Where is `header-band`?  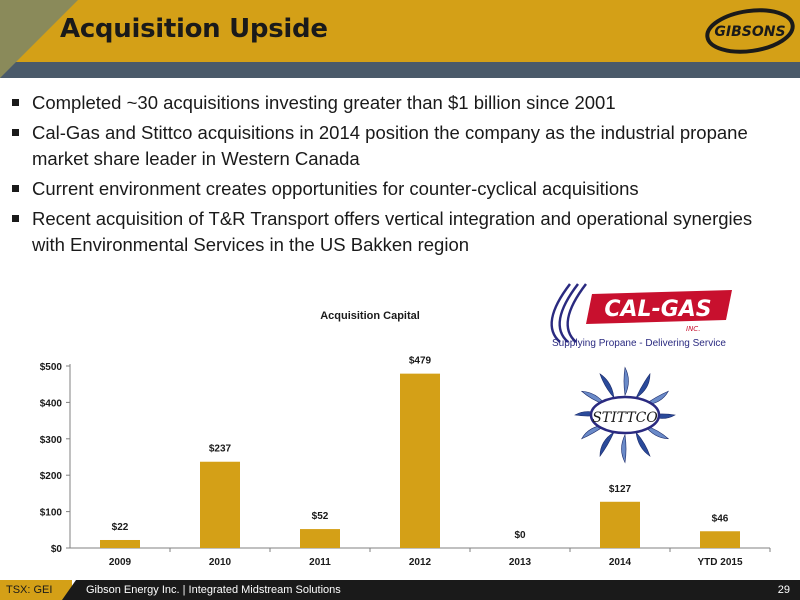 header-band is located at coordinates (400, 31).